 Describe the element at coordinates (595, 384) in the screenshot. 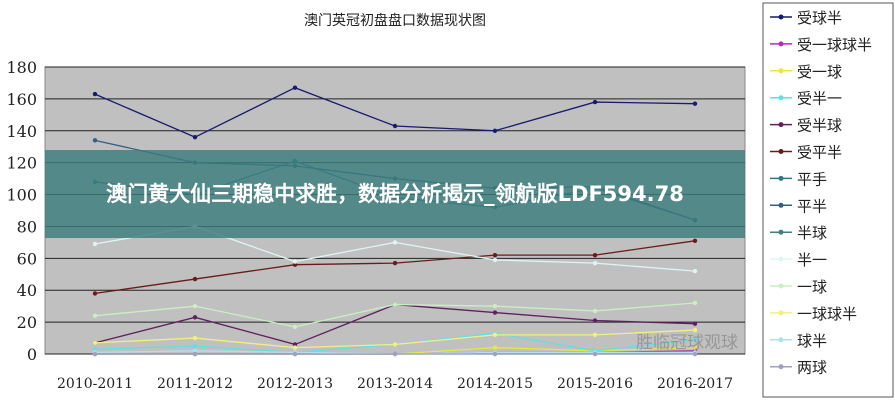

I see `x-tick-label: 2015-2016` at that location.